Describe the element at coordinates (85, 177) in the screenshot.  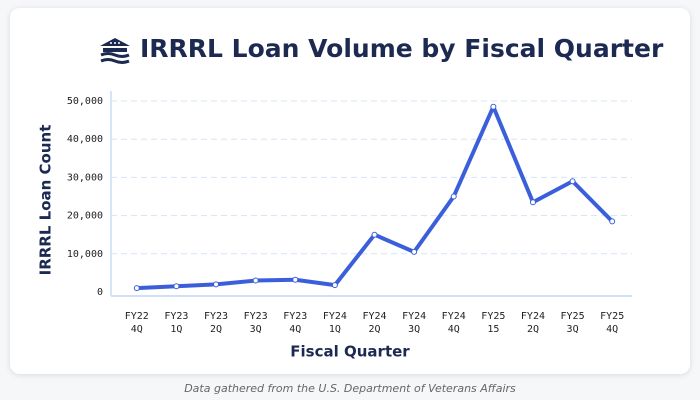
I see `y-tick-label: 30,000` at that location.